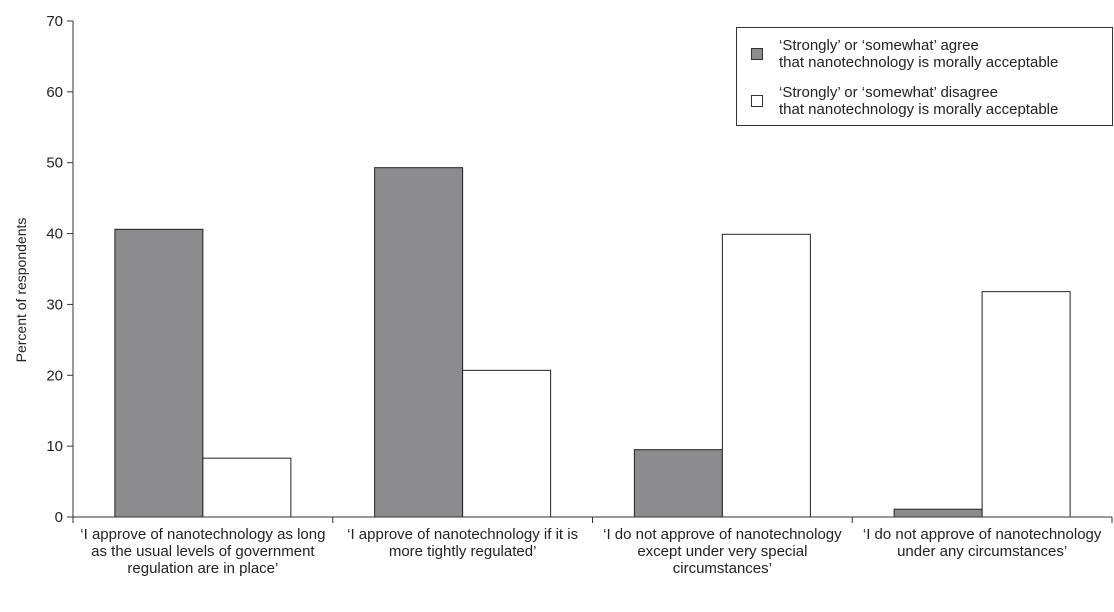 The height and width of the screenshot is (612, 1114). I want to click on y-tick-label: 30, so click(54, 304).